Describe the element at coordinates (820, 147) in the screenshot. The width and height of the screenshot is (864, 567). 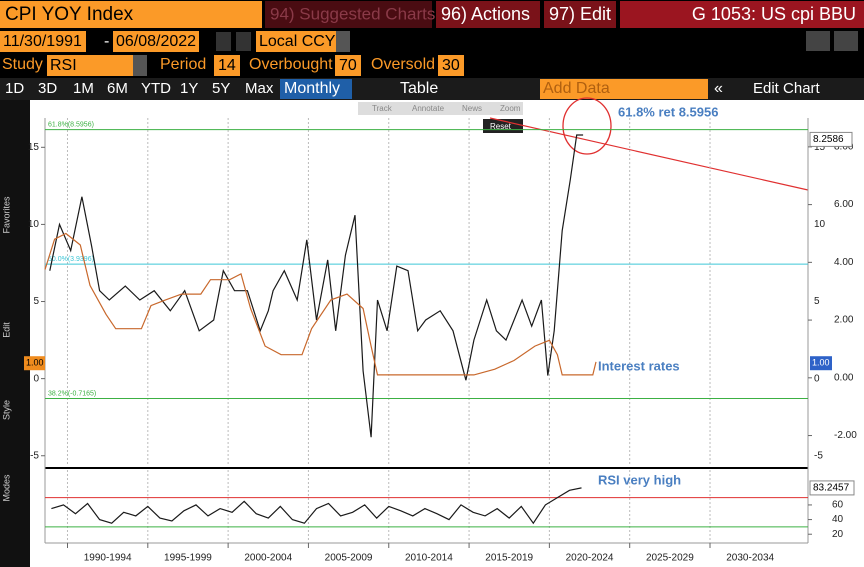
I see `y-tick-label-right: 15` at that location.